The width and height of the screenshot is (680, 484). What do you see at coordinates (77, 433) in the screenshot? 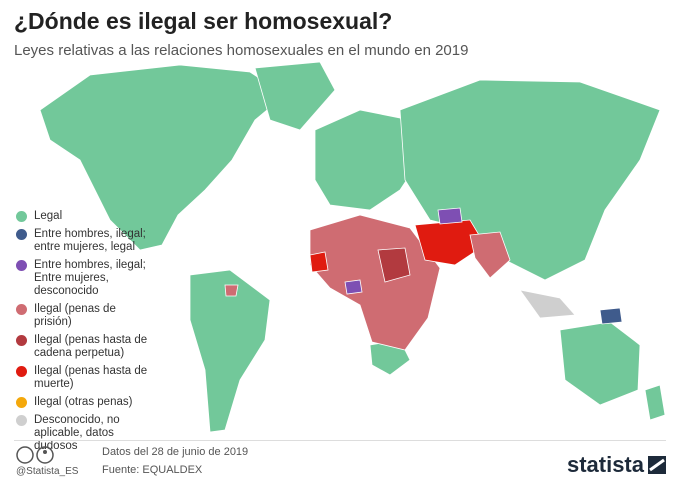
I see `legend-label: Desconocido, no aplicable, datos dudosos` at bounding box center [77, 433].